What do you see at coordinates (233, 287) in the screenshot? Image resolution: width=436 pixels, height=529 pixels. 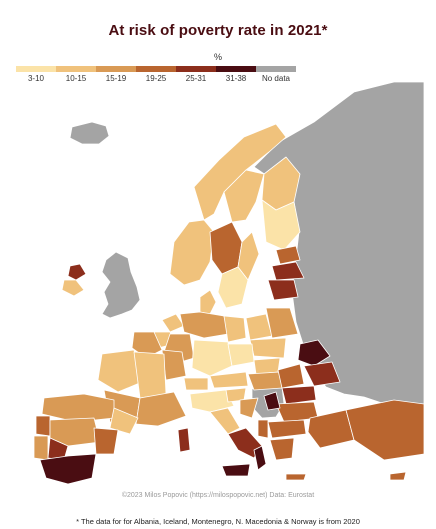 I see `region-sweden-south` at bounding box center [233, 287].